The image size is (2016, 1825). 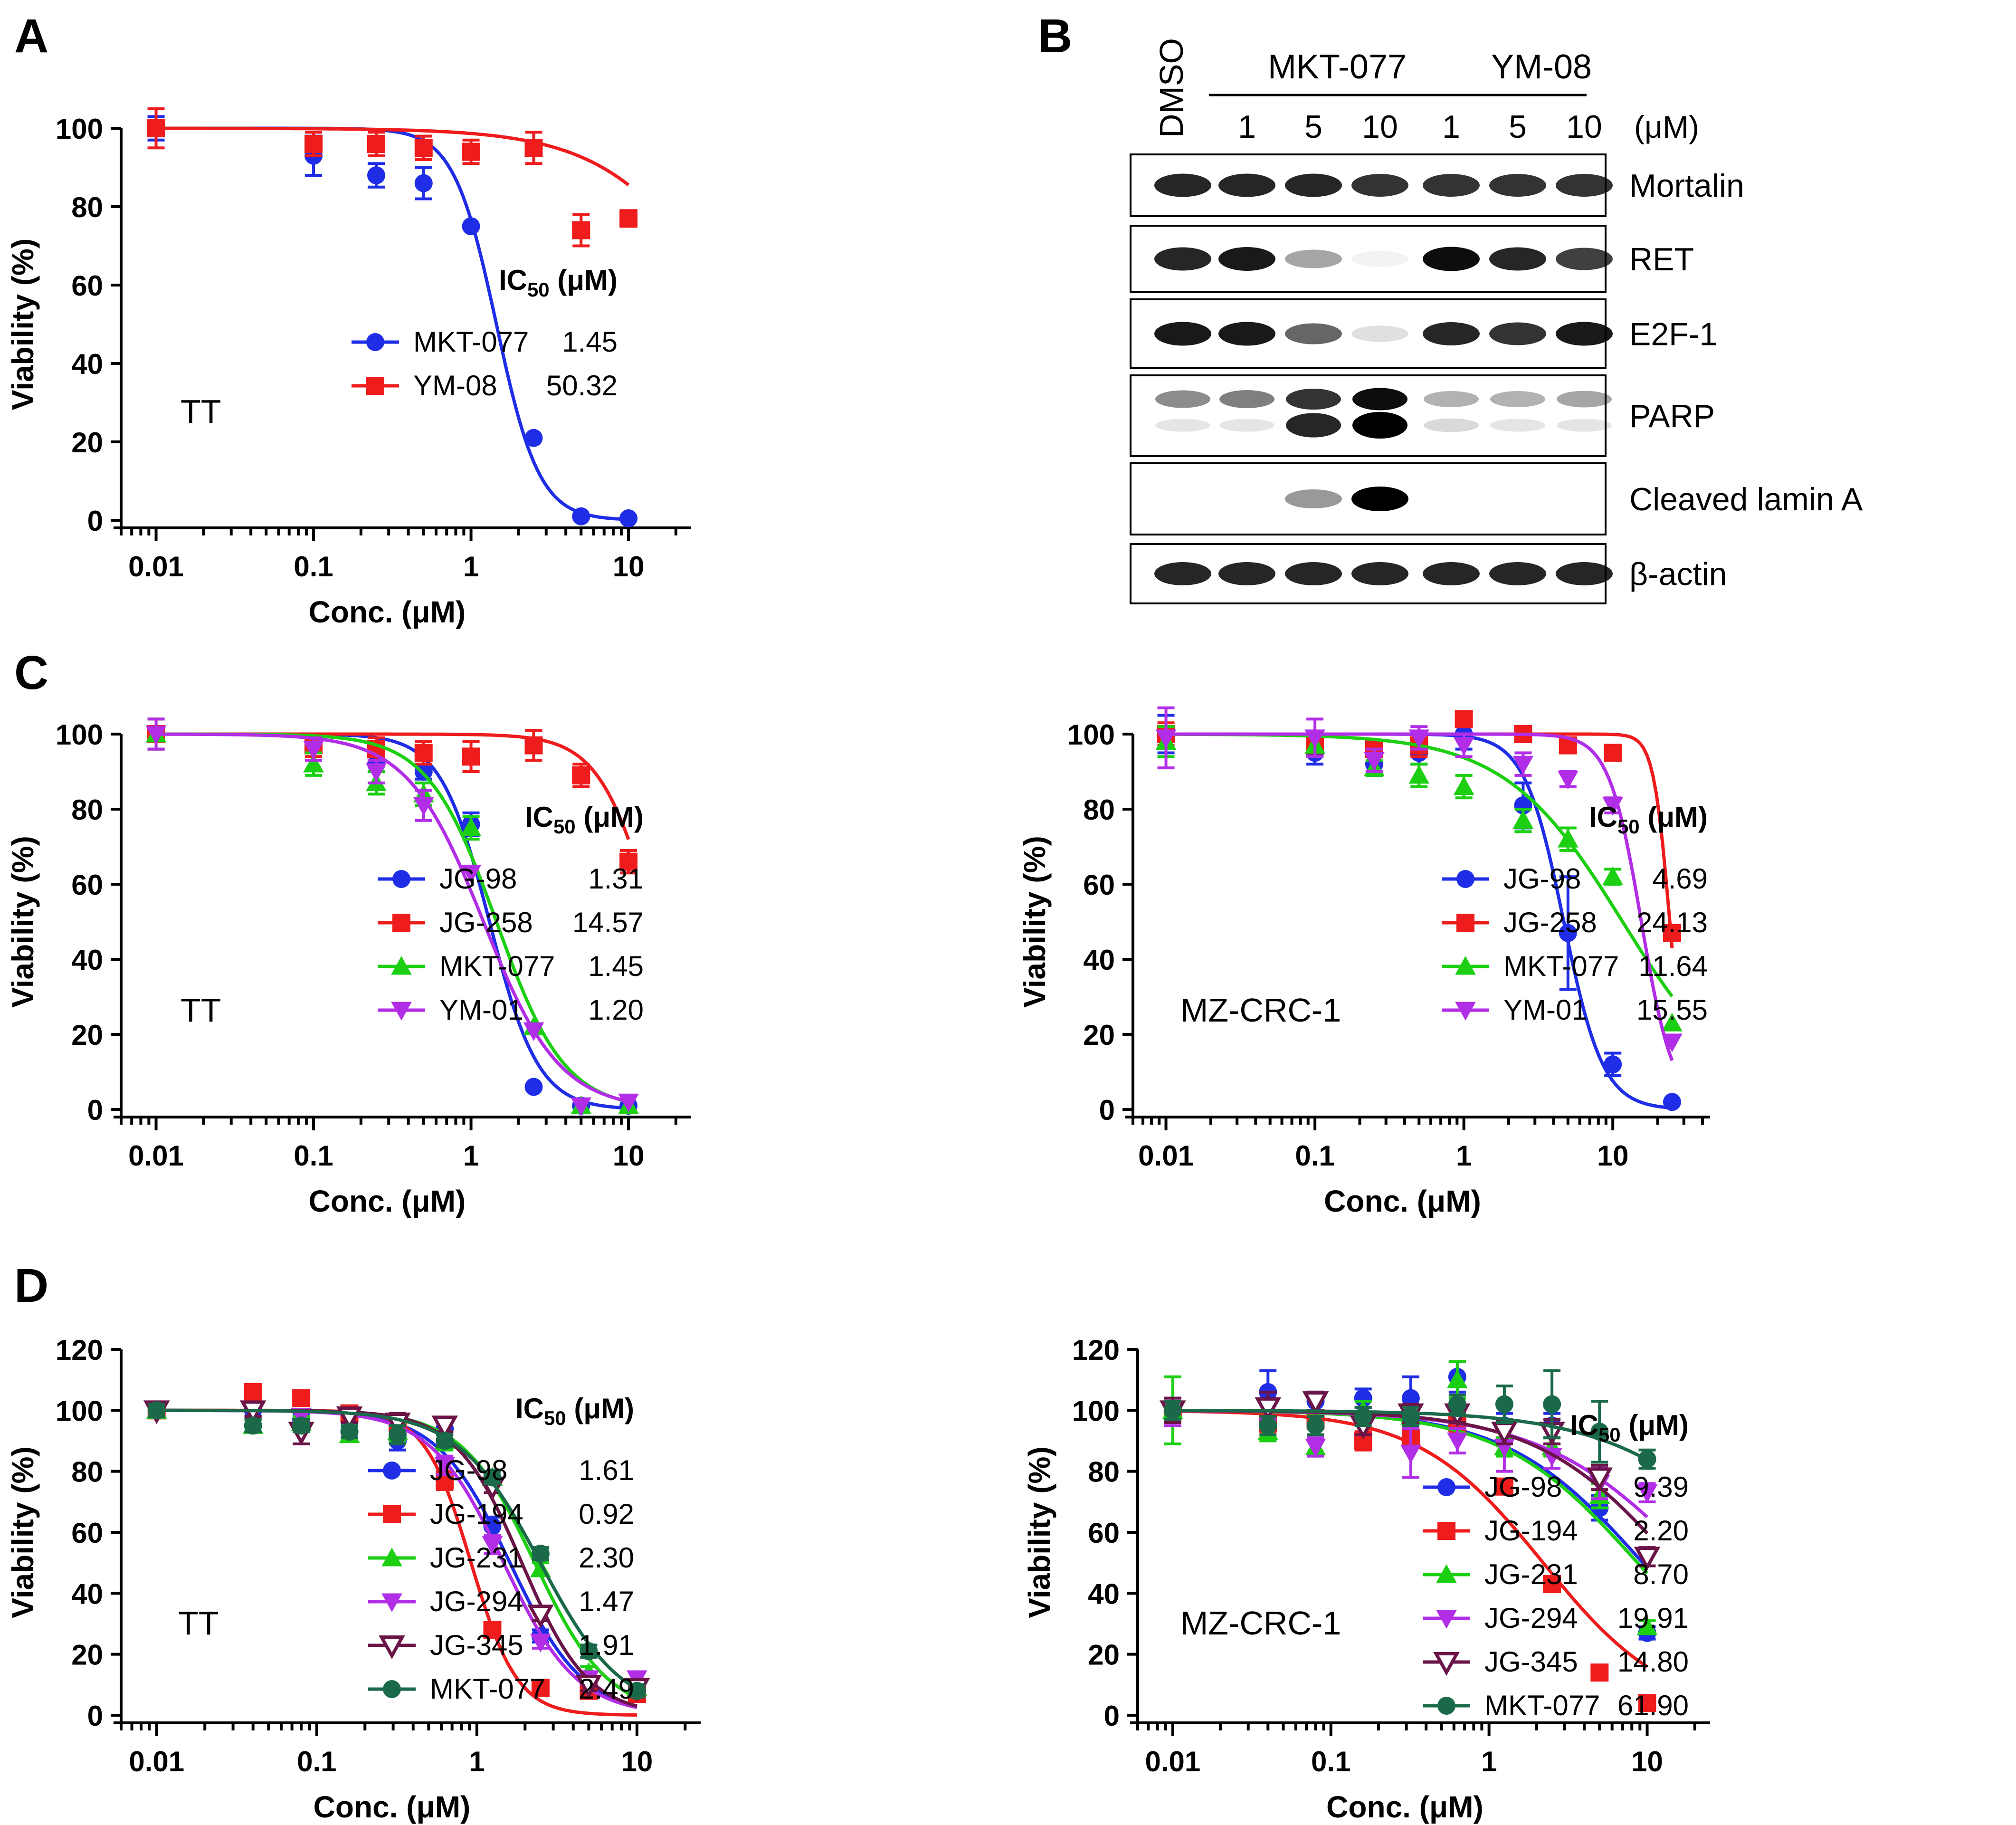 I want to click on legend-name-jg-194: JG-194, so click(x=1531, y=1531).